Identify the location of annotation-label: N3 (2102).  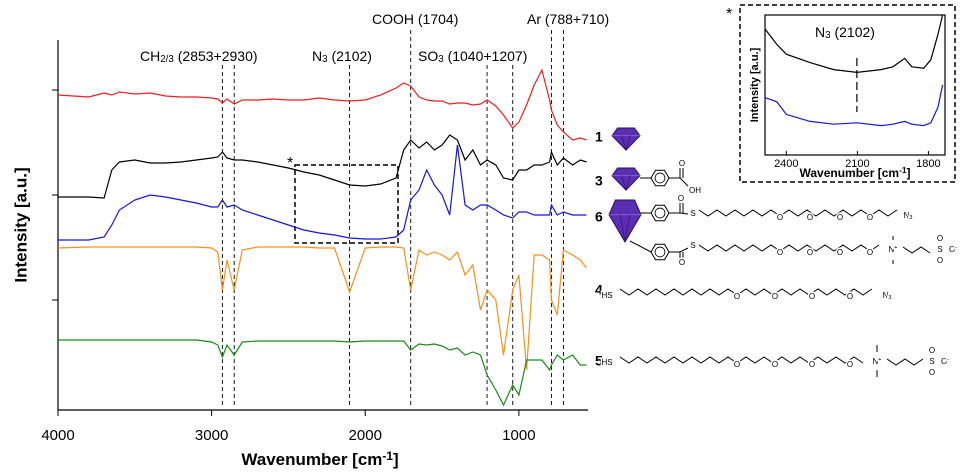
(342, 56).